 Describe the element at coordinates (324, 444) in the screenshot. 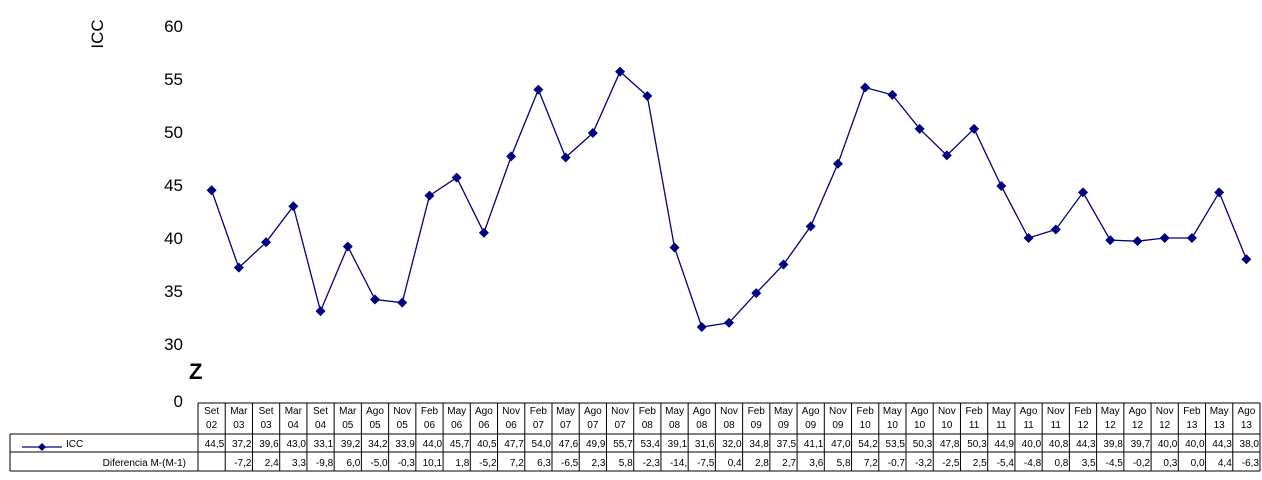

I see `icc-value-cell: 33,1` at that location.